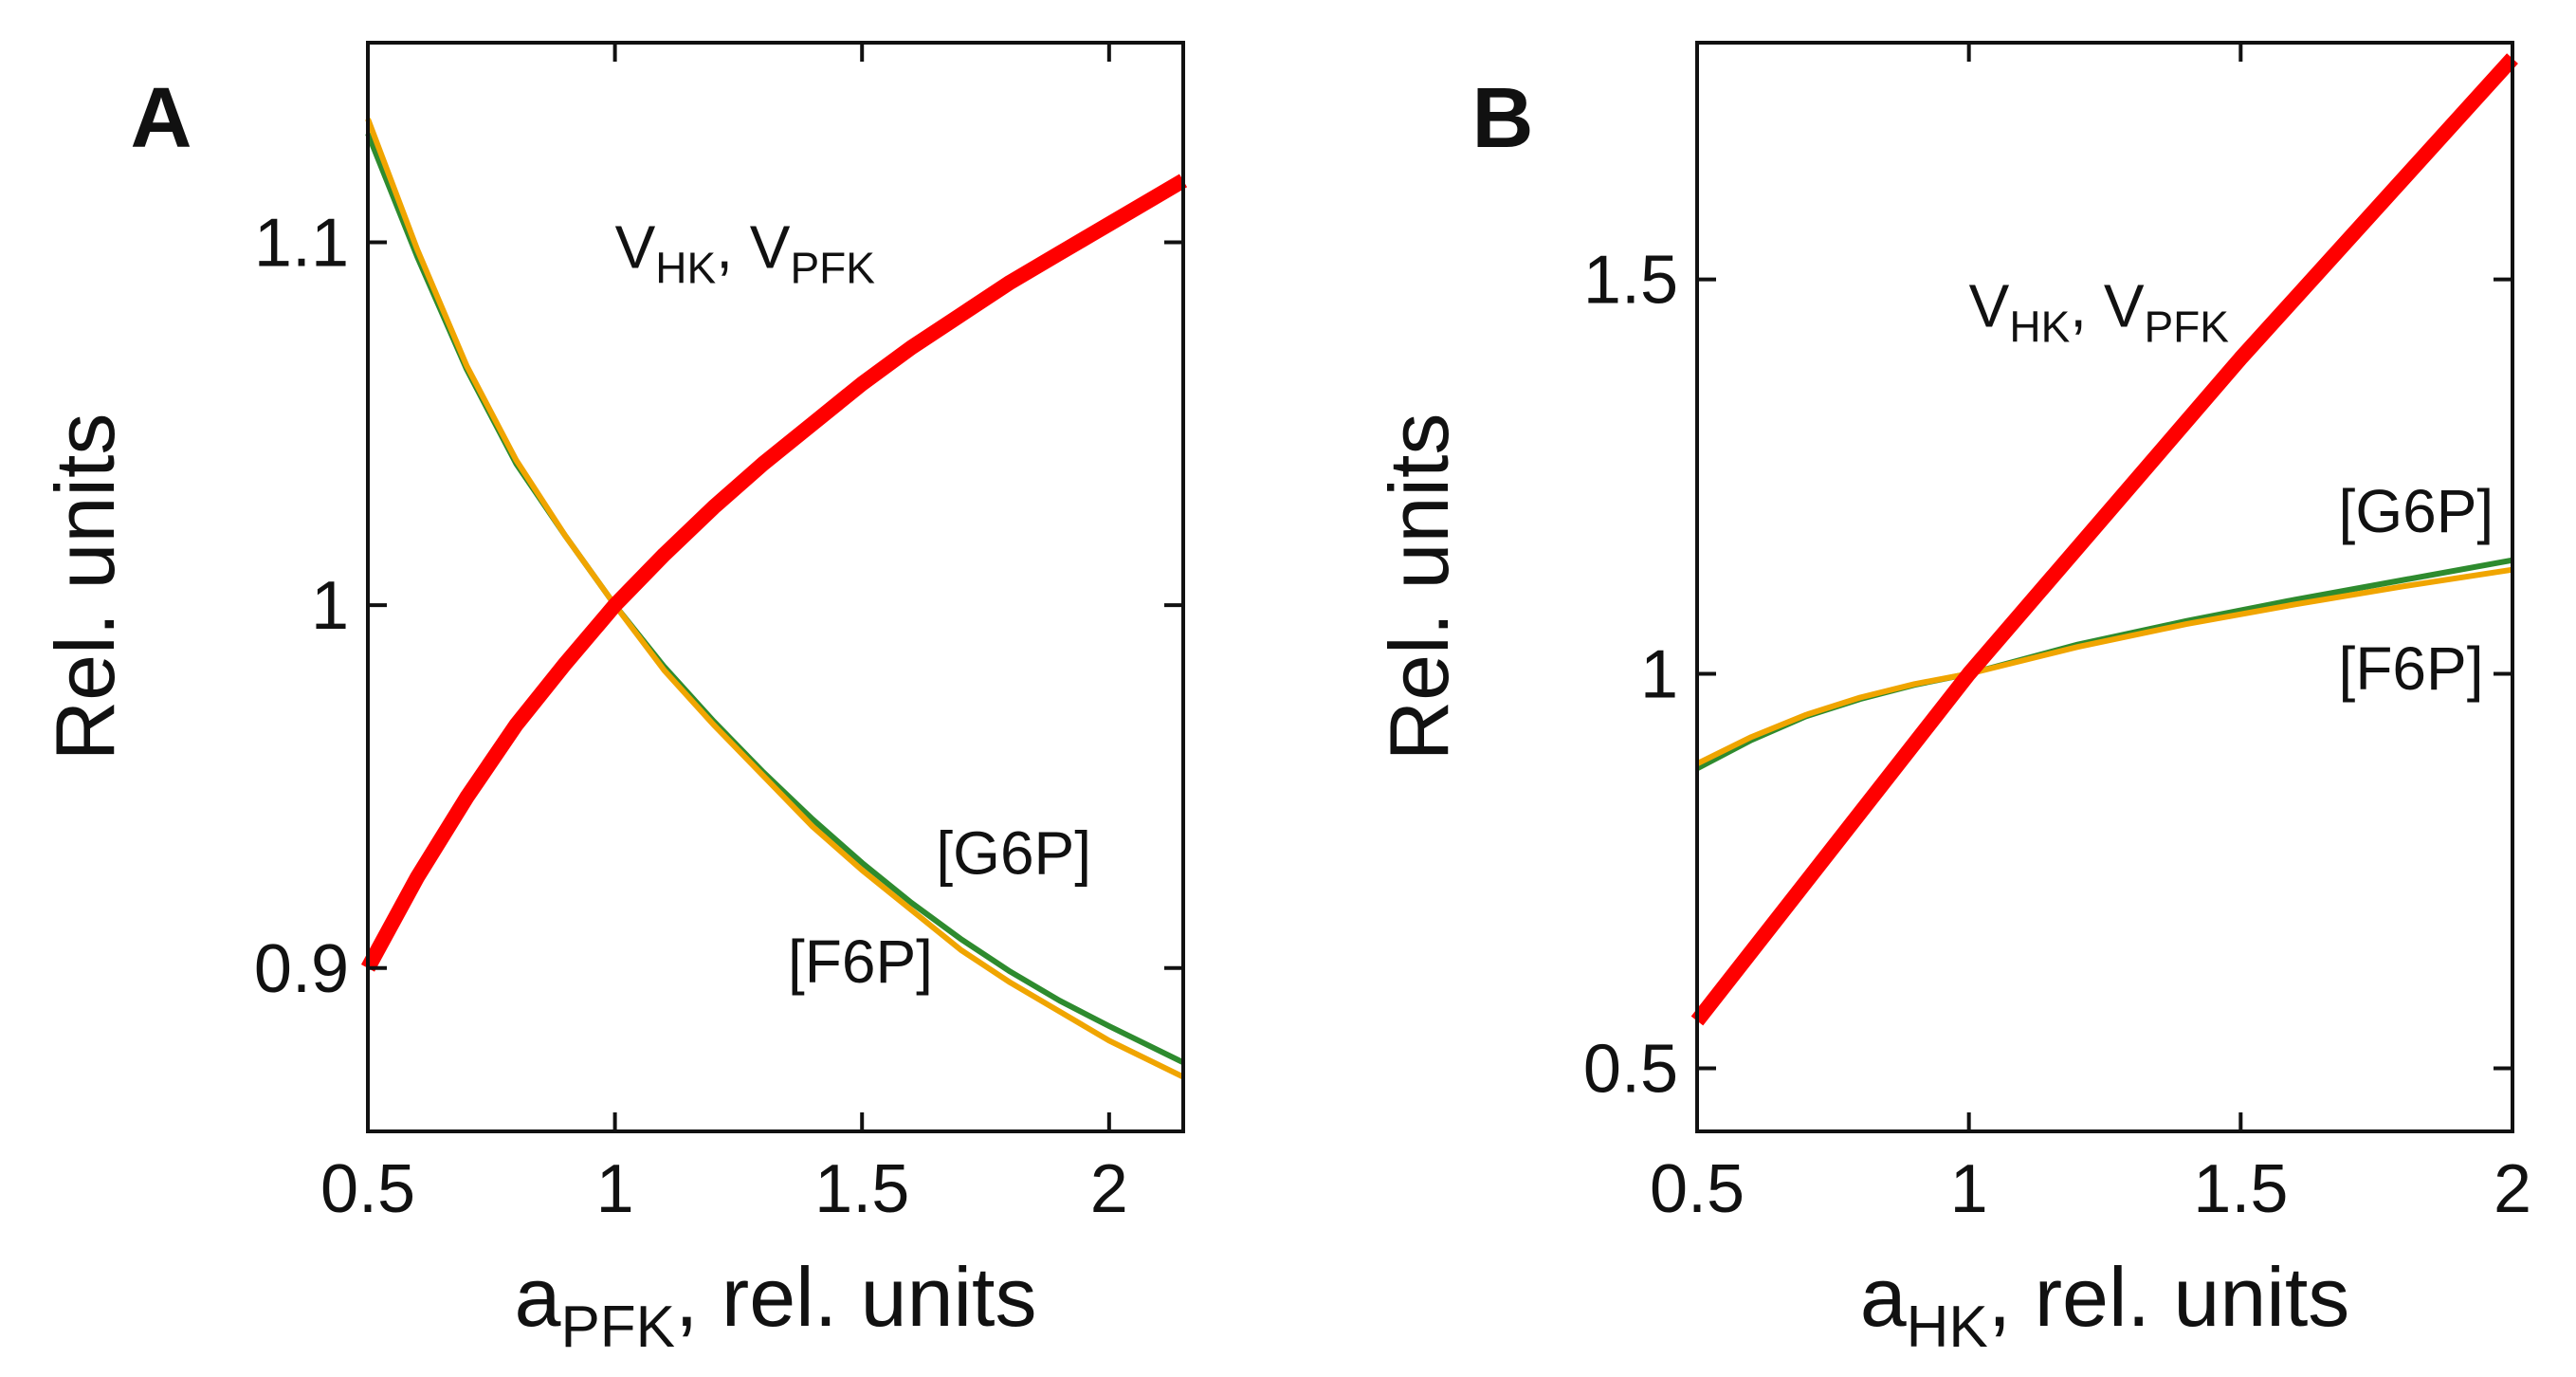 The image size is (2576, 1377). Describe the element at coordinates (1503, 118) in the screenshot. I see `panel-letter: B` at that location.